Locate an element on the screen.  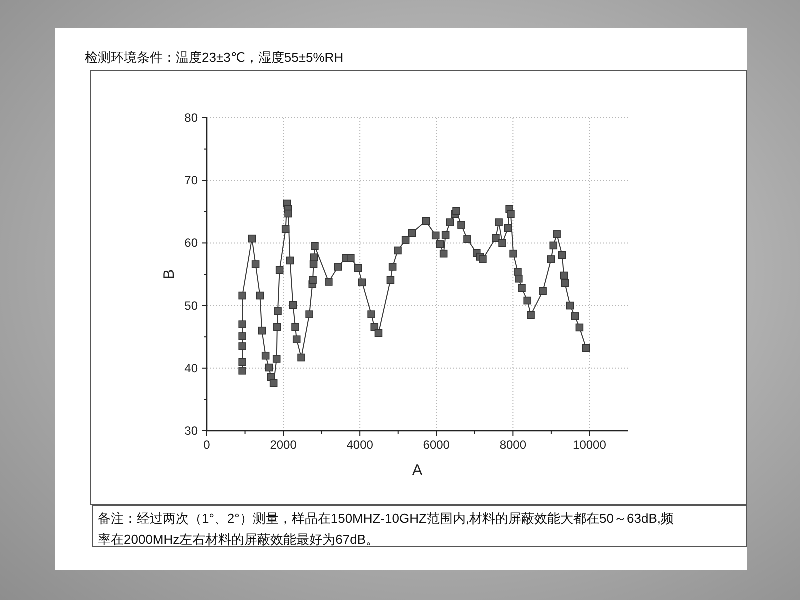
x-tick-label: 4000 is located at coordinates (360, 445).